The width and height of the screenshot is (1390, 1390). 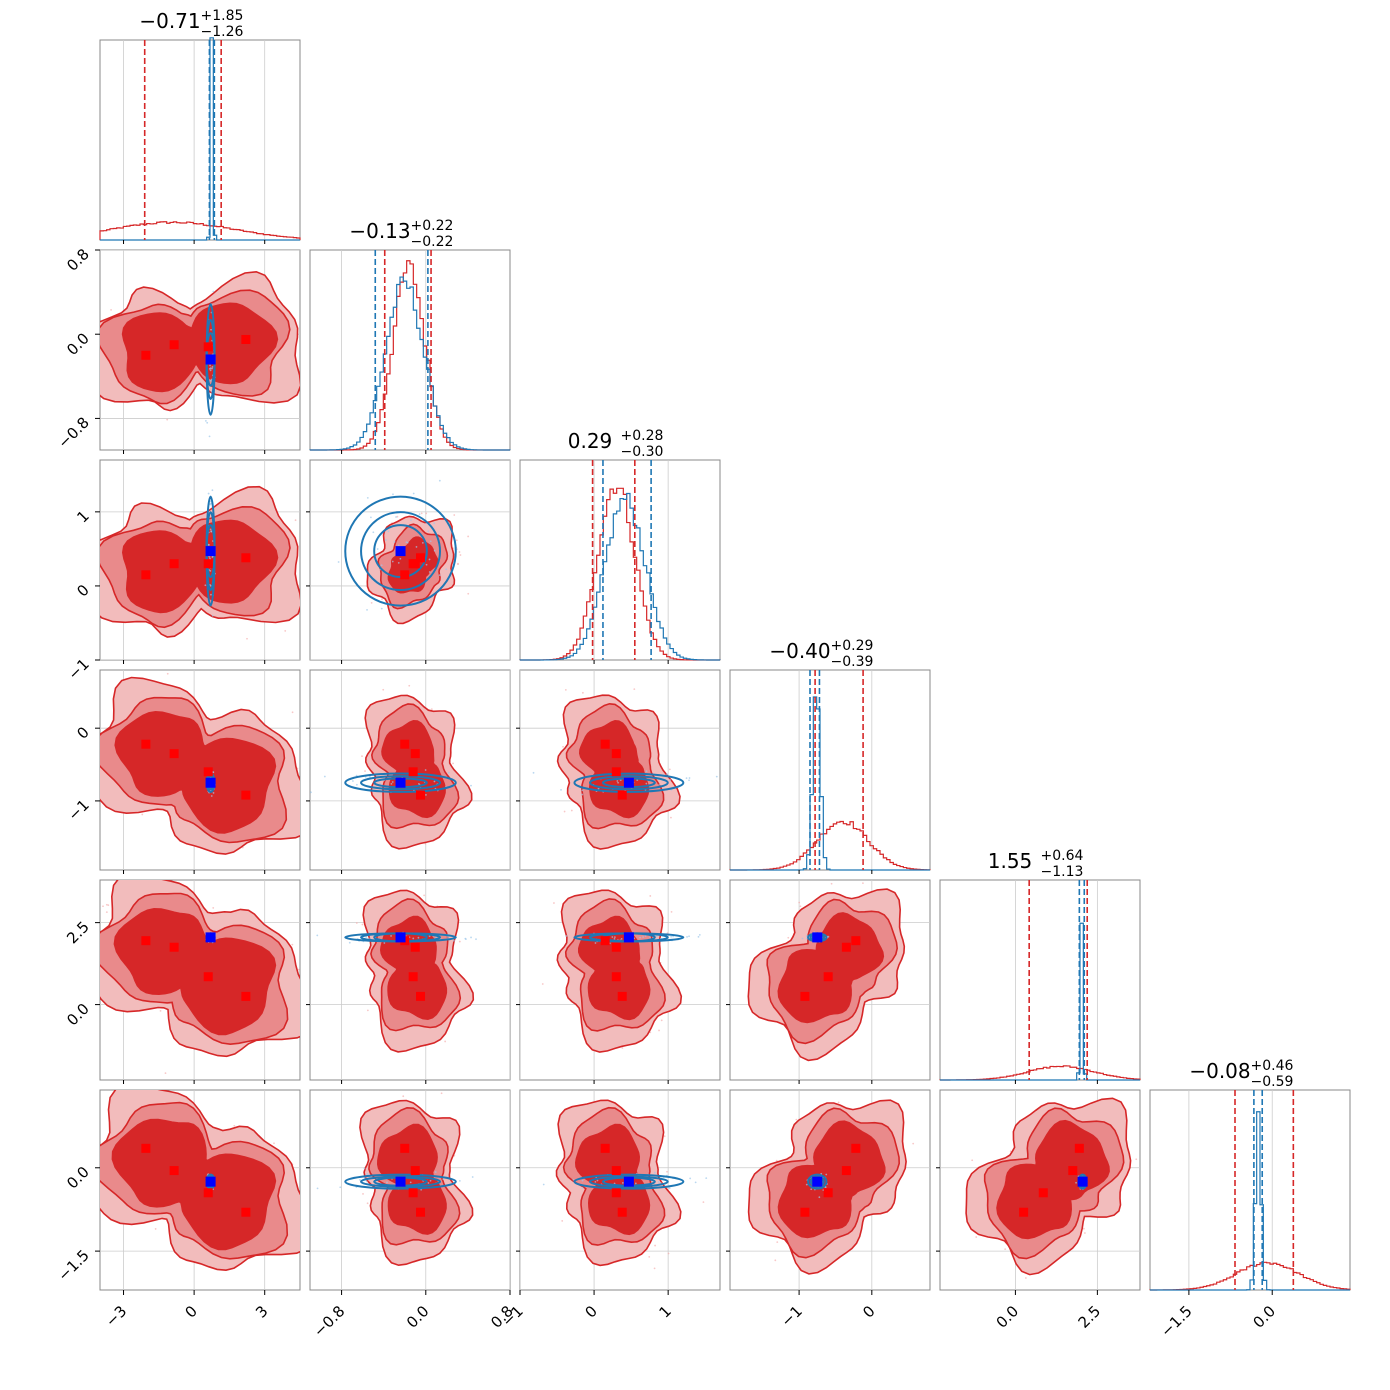 I want to click on hist-panel-0: −0.71 +1.85−1.26, so click(x=200, y=124).